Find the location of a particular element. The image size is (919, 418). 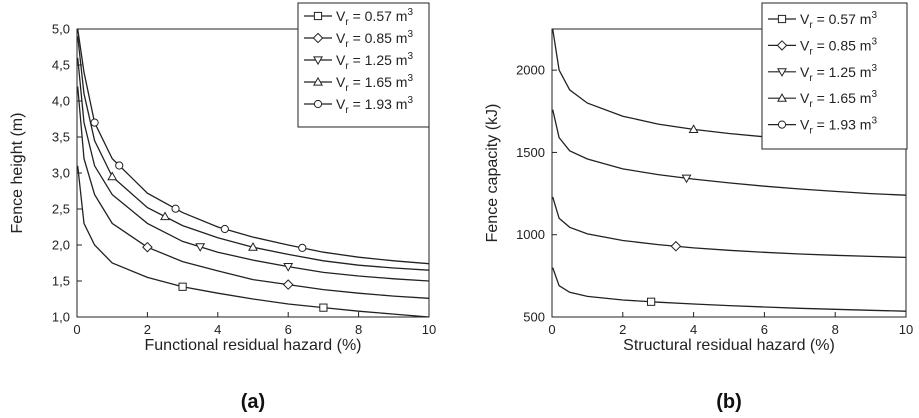

y-tick-label: 2,5 is located at coordinates (61, 209).